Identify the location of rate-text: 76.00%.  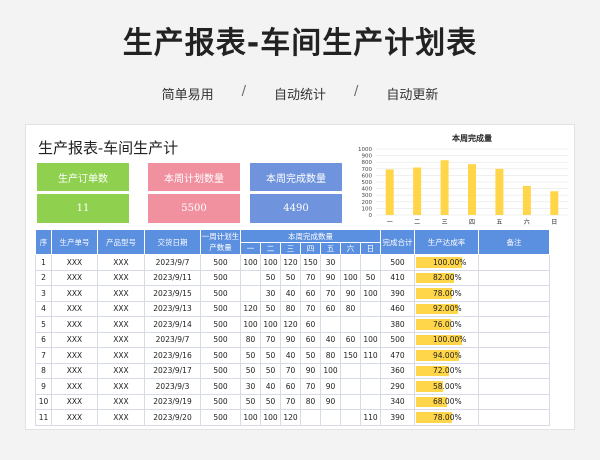
(447, 324).